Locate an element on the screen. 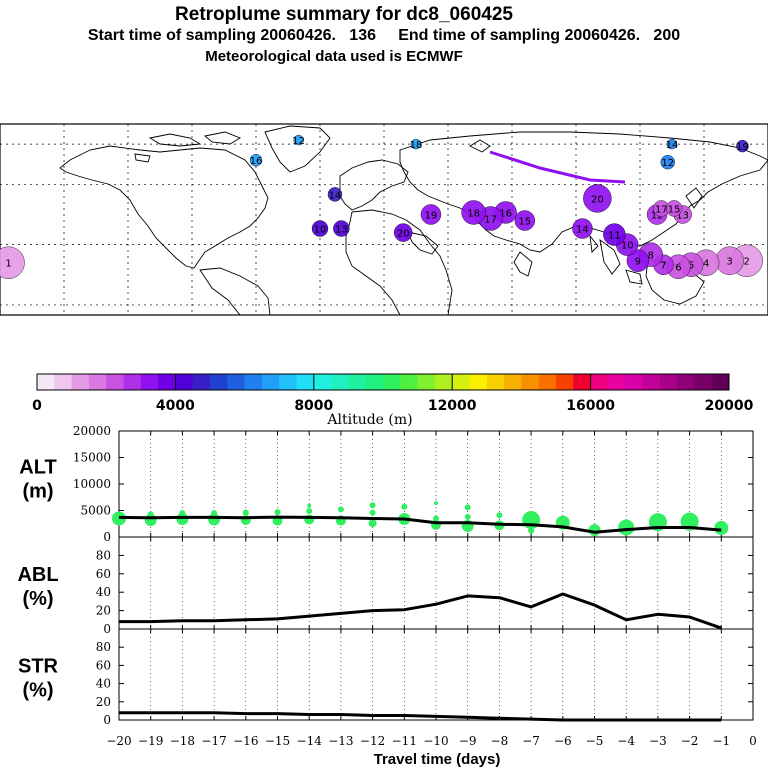 The width and height of the screenshot is (768, 768). colorbar-tick-labels: 0 4000 8000 12000 16000 20000 is located at coordinates (393, 394).